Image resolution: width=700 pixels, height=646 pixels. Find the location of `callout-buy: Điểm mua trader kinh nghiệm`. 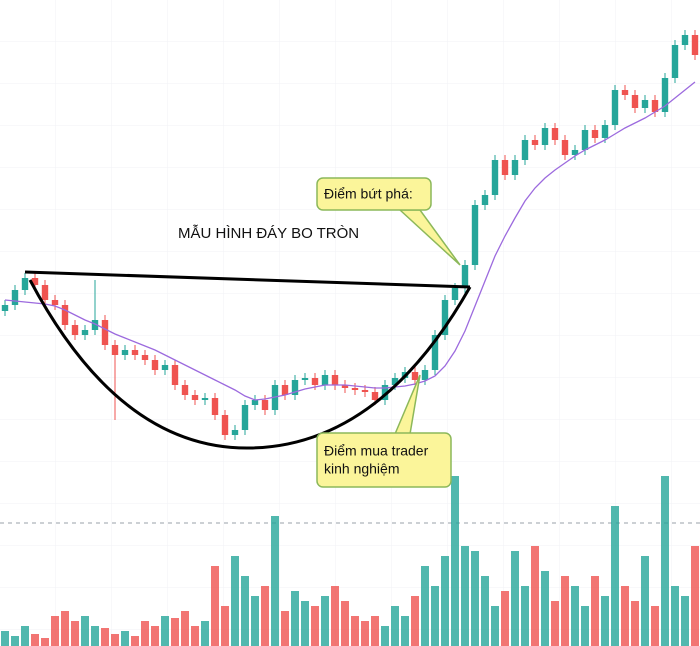

callout-buy: Điểm mua trader kinh nghiệm is located at coordinates (384, 431).